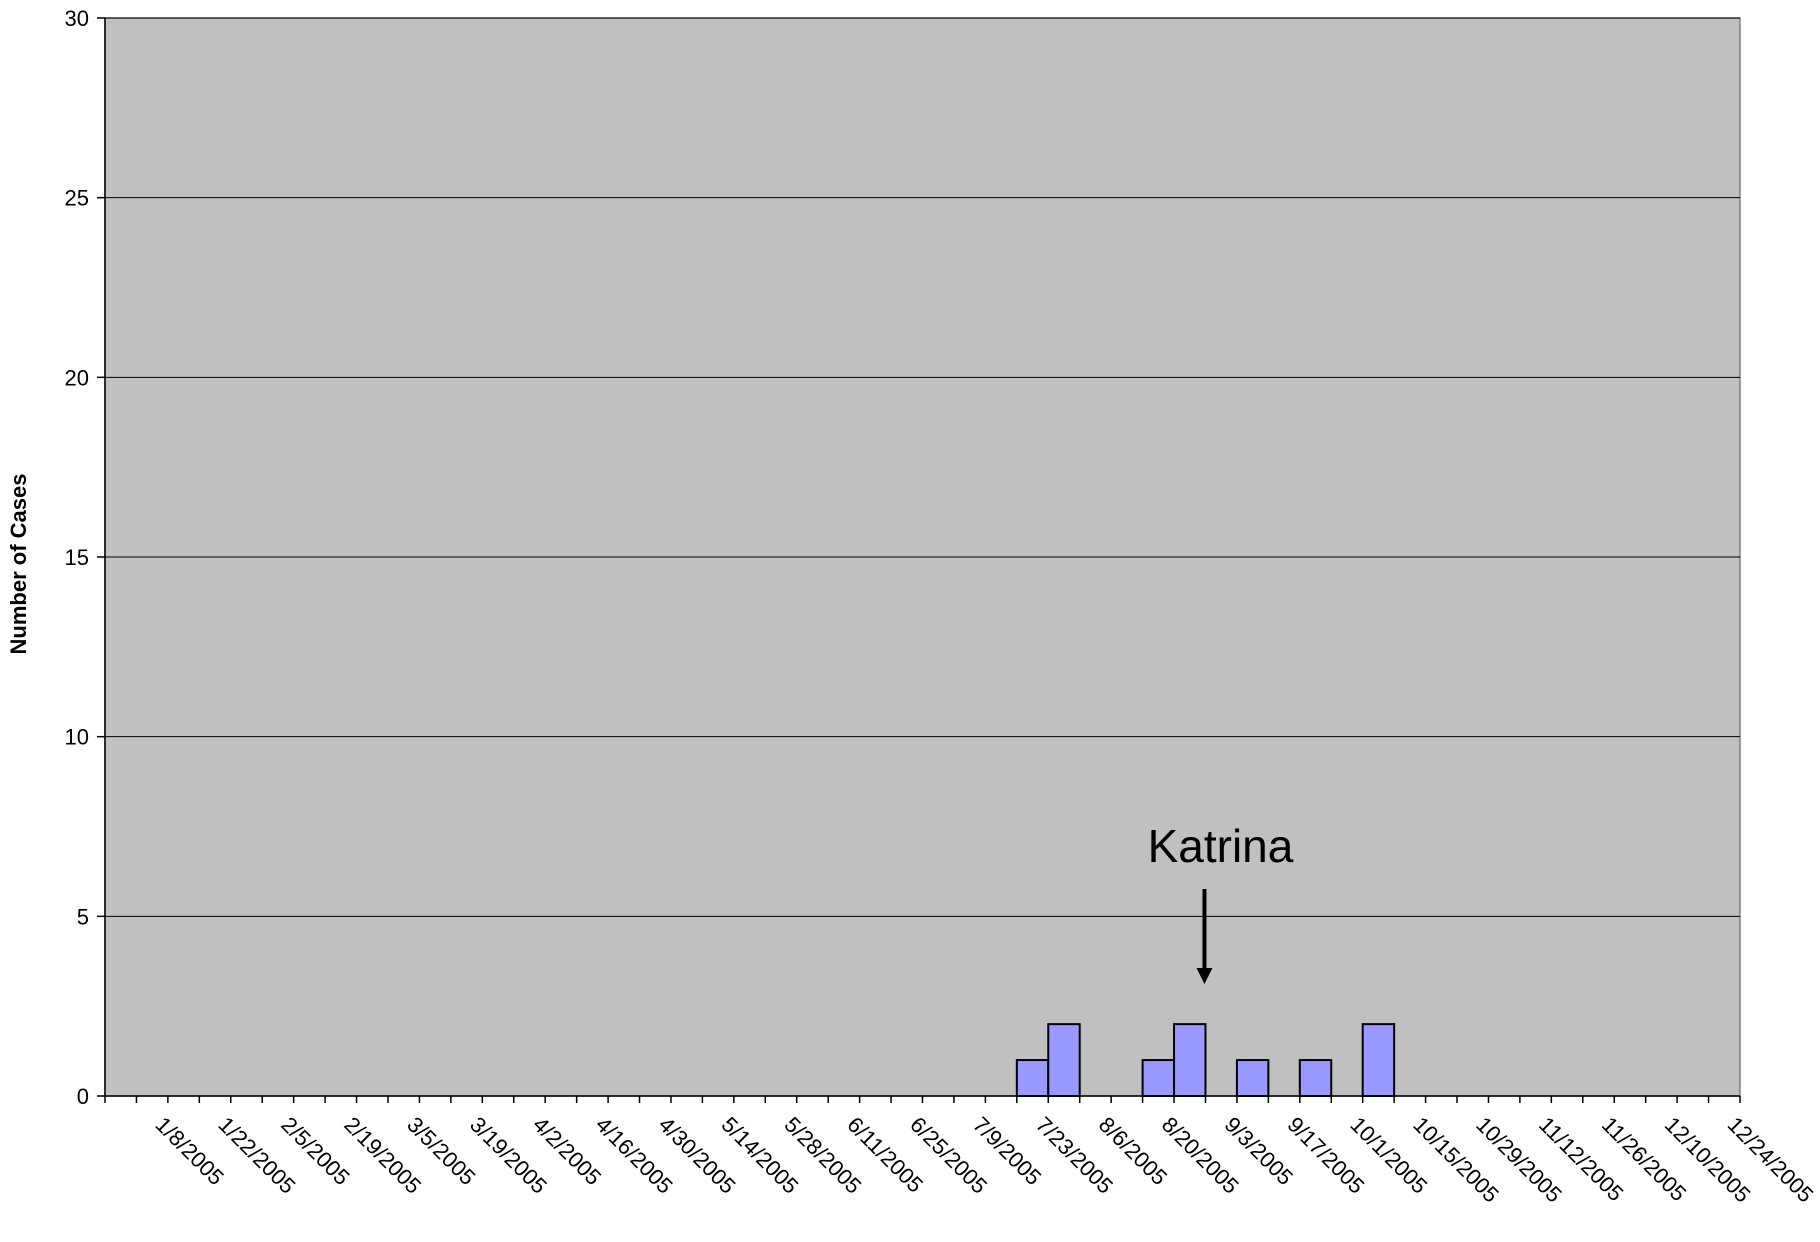 Image resolution: width=1820 pixels, height=1242 pixels. Describe the element at coordinates (83, 916) in the screenshot. I see `y-tick-label: 5` at that location.